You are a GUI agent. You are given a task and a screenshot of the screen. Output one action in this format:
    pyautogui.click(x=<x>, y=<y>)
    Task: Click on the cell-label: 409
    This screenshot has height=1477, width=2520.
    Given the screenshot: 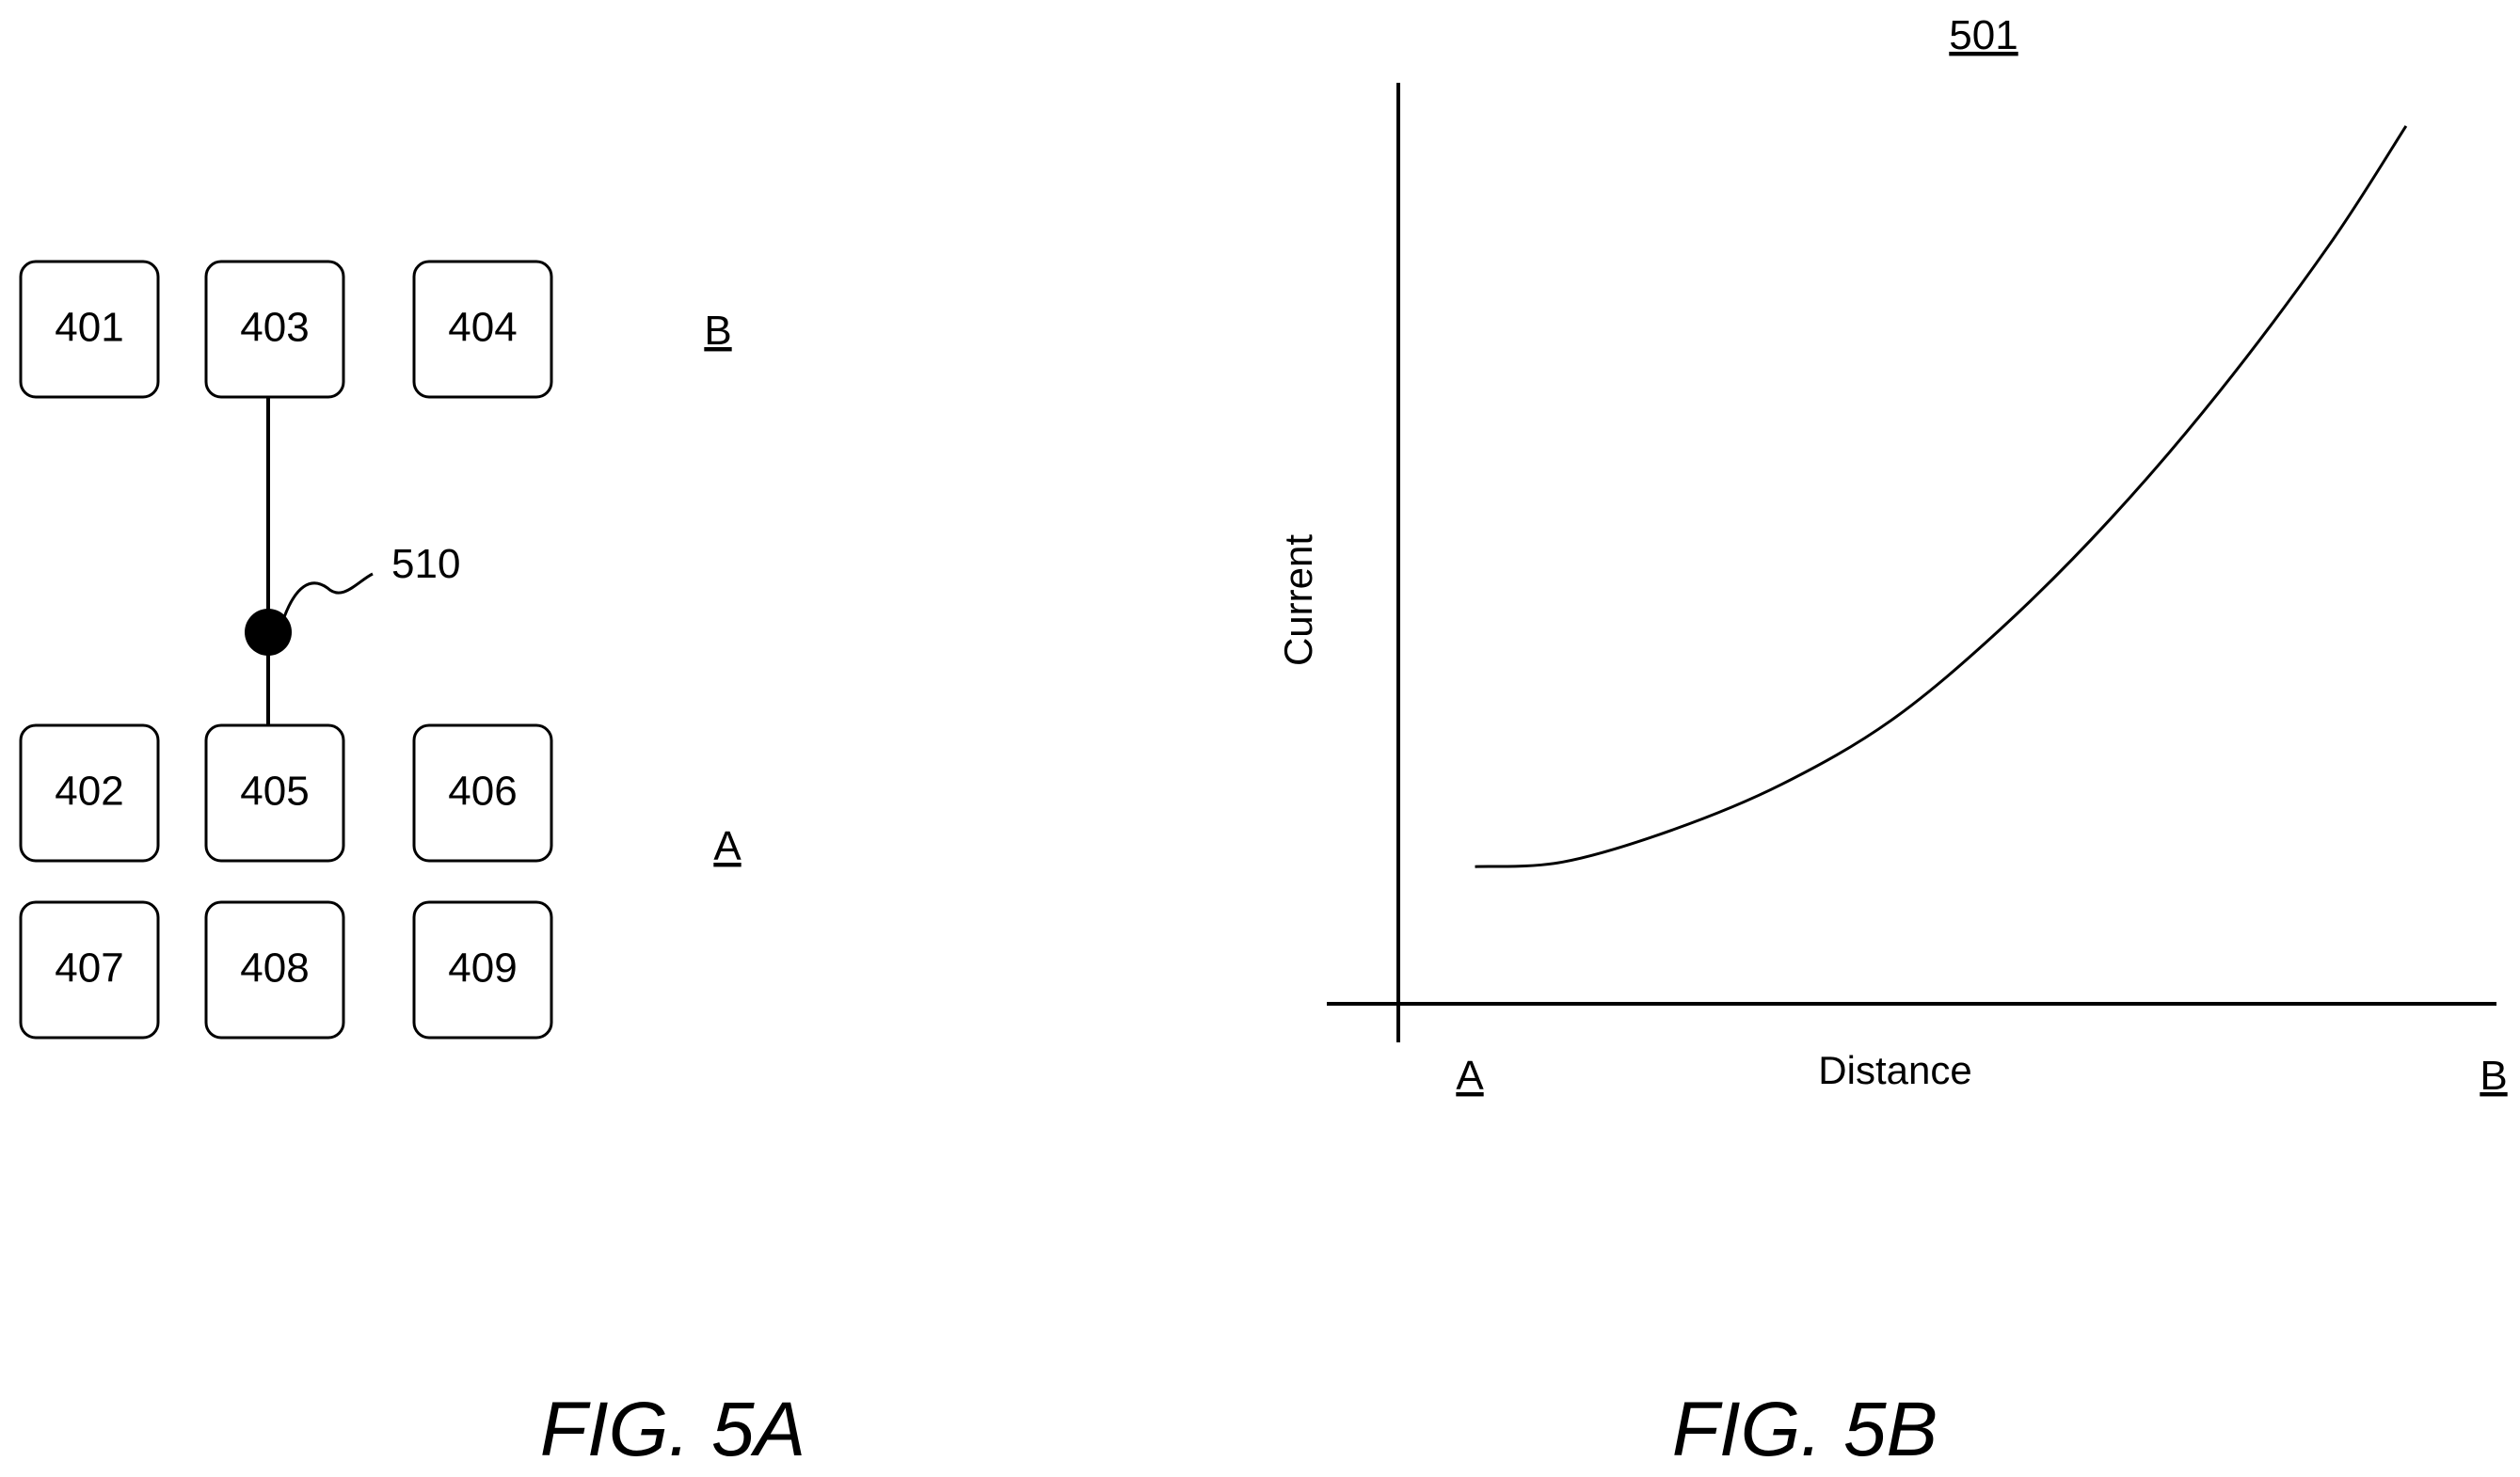 What is the action you would take?
    pyautogui.click(x=482, y=968)
    